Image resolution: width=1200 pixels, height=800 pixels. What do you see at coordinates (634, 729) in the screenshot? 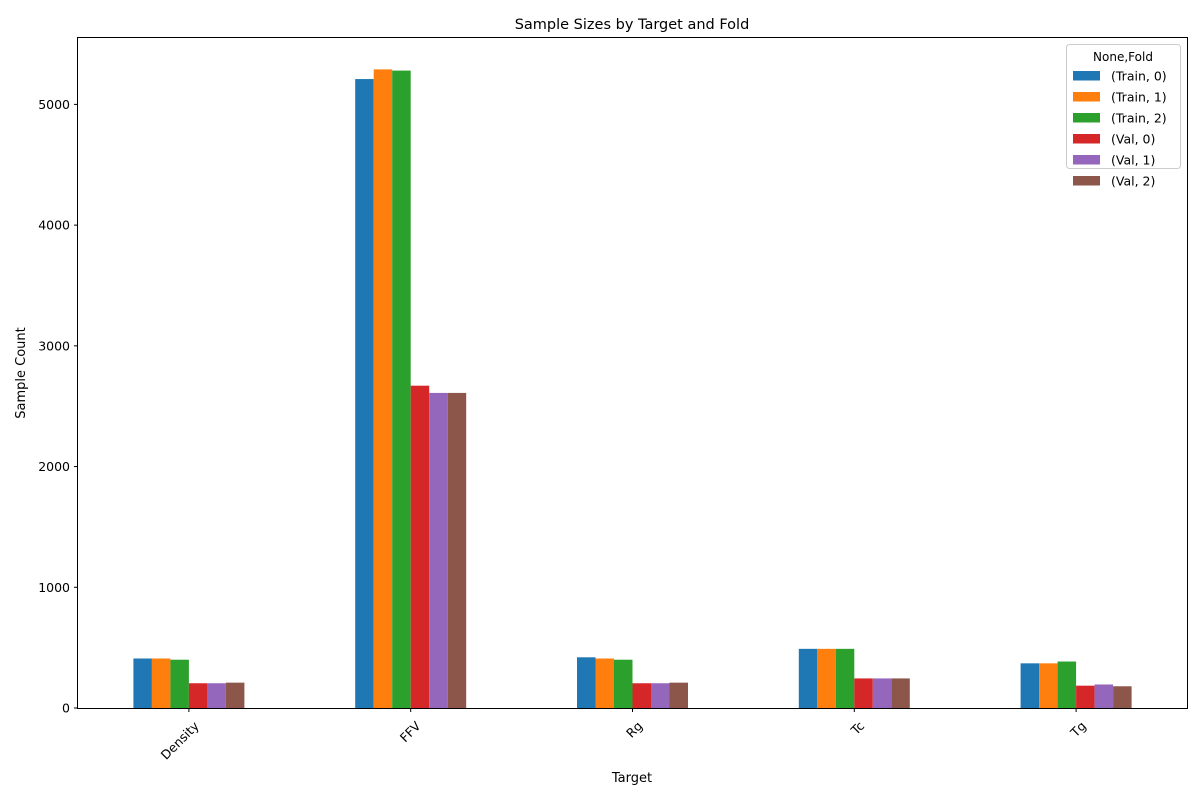
I see `x-tick-label: Rg` at bounding box center [634, 729].